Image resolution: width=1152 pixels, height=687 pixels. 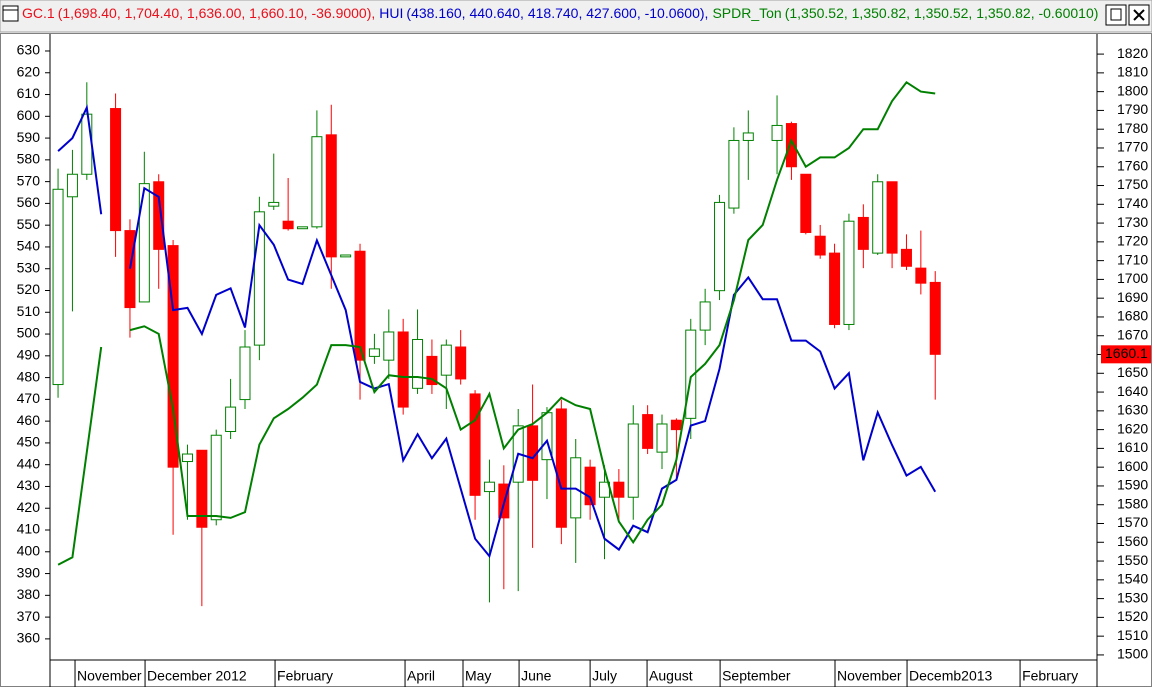 What do you see at coordinates (1126, 353) in the screenshot?
I see `last-price-label: 1660.1` at bounding box center [1126, 353].